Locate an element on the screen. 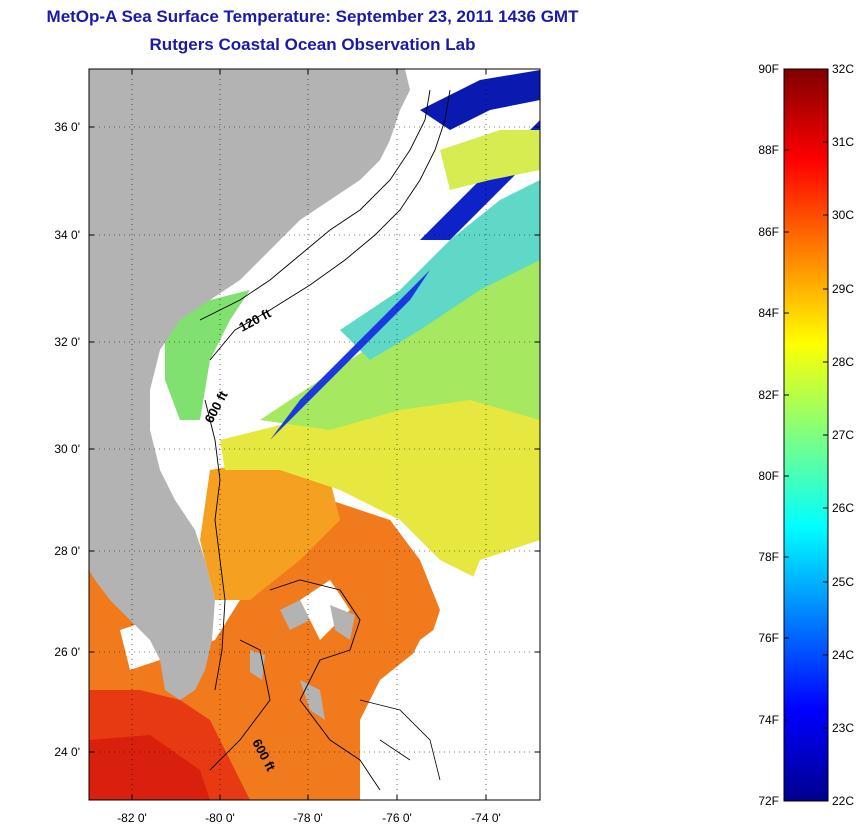 The image size is (865, 832). colorbar-c-label: 25C is located at coordinates (843, 582).